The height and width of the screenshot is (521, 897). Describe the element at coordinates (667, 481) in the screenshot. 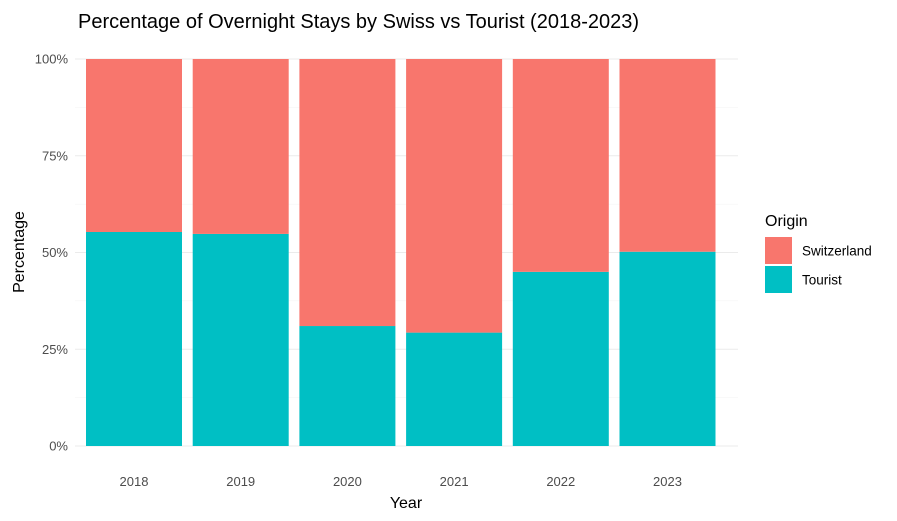

I see `x-tick-label: 2023` at that location.